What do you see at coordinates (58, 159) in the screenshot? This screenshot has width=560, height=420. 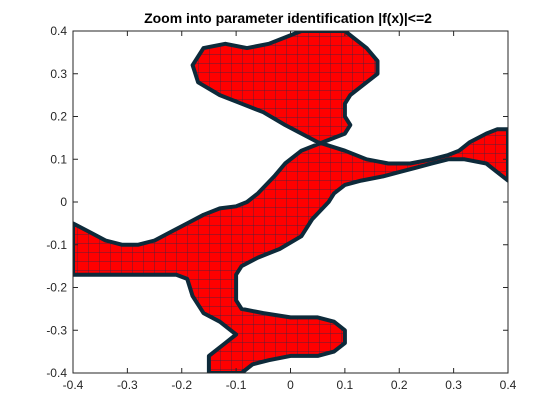 I see `y-tick-label: 0.1` at bounding box center [58, 159].